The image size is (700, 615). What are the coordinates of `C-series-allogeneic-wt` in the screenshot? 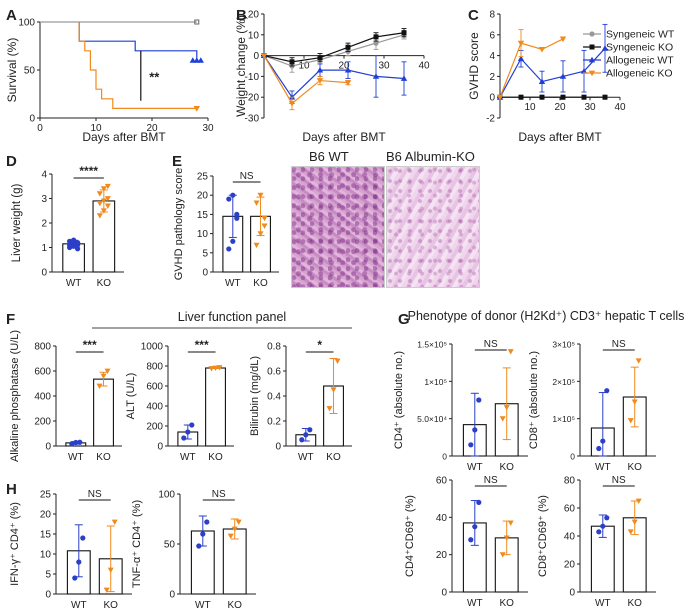 It's located at (552, 72).